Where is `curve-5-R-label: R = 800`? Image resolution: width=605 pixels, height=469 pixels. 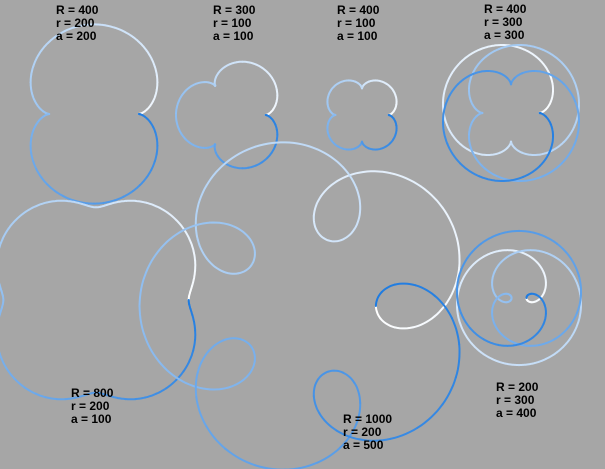 curve-5-R-label: R = 800 is located at coordinates (92, 393).